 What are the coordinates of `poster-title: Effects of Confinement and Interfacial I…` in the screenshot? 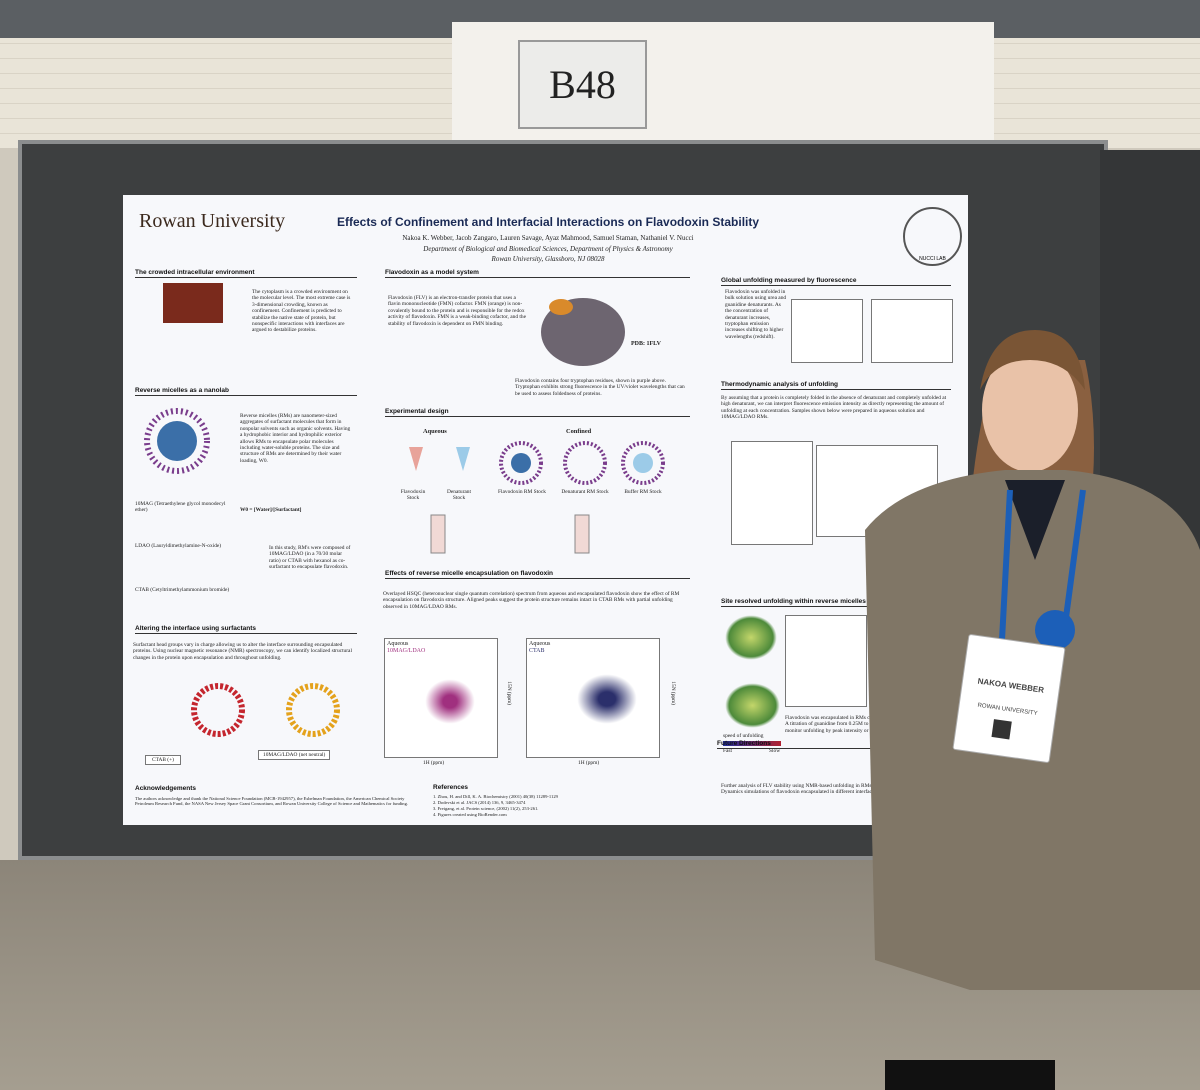 It's located at (548, 222).